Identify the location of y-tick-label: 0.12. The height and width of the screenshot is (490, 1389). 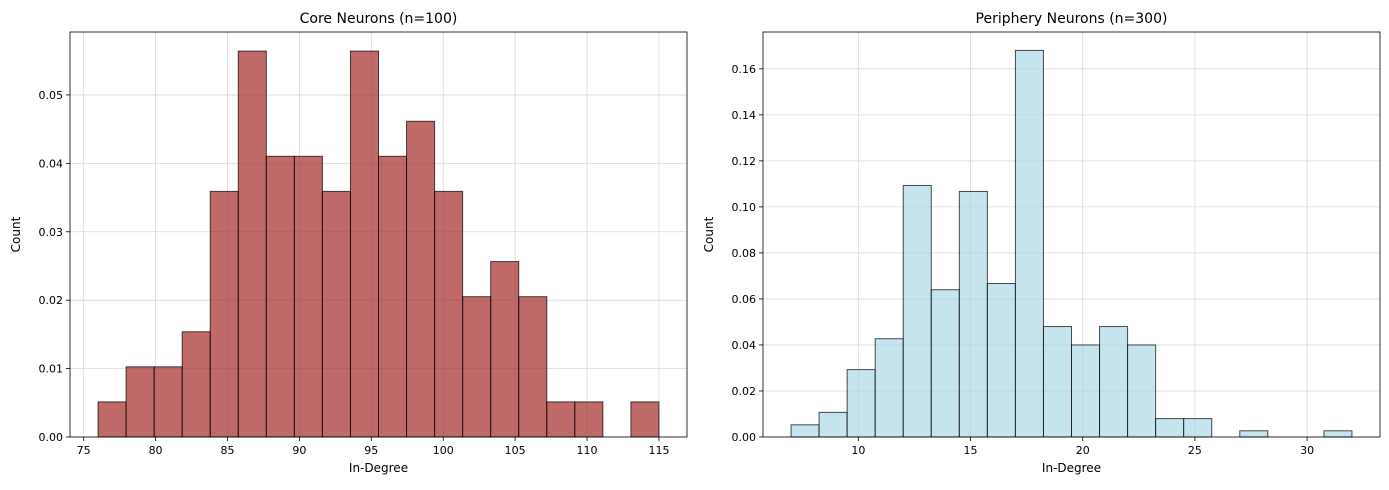
(744, 161).